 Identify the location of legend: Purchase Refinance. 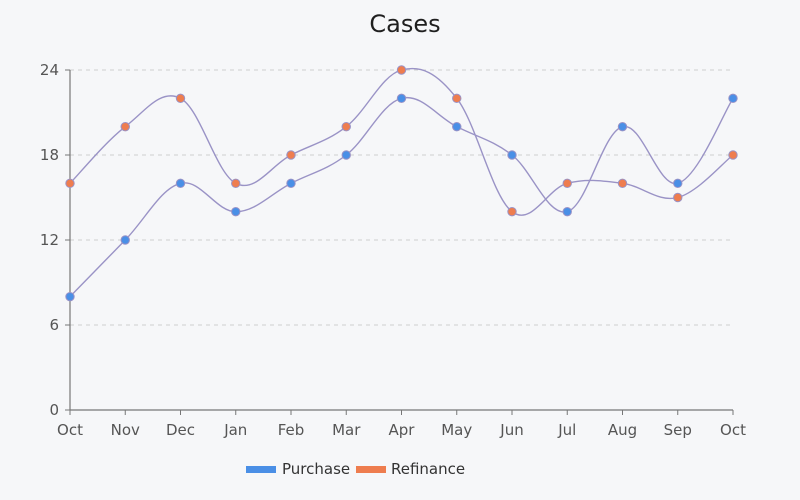
(355, 469).